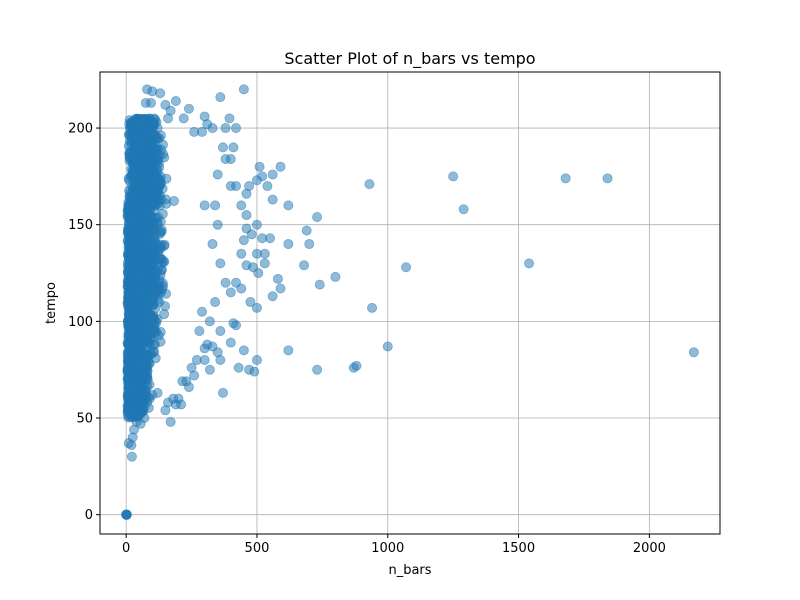  What do you see at coordinates (126, 548) in the screenshot?
I see `x-tick-label: 0` at bounding box center [126, 548].